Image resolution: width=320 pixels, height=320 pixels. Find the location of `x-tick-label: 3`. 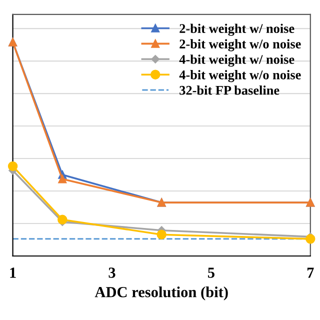

x-tick-label: 3 is located at coordinates (112, 273).